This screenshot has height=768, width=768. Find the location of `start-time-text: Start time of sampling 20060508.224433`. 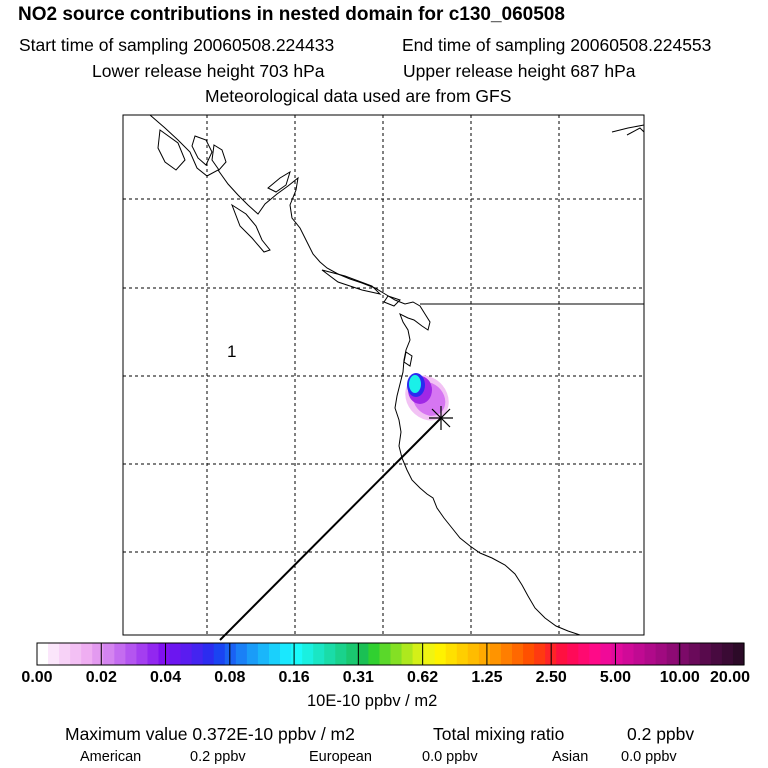

start-time-text: Start time of sampling 20060508.224433 is located at coordinates (177, 45).